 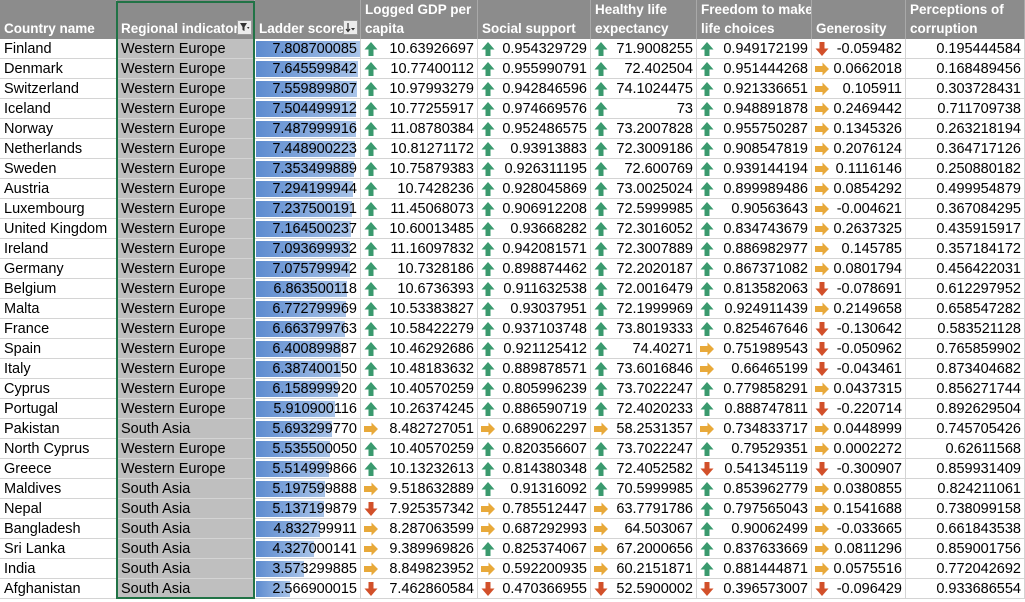 I want to click on cell-gen: 0.0380855, so click(x=859, y=489).